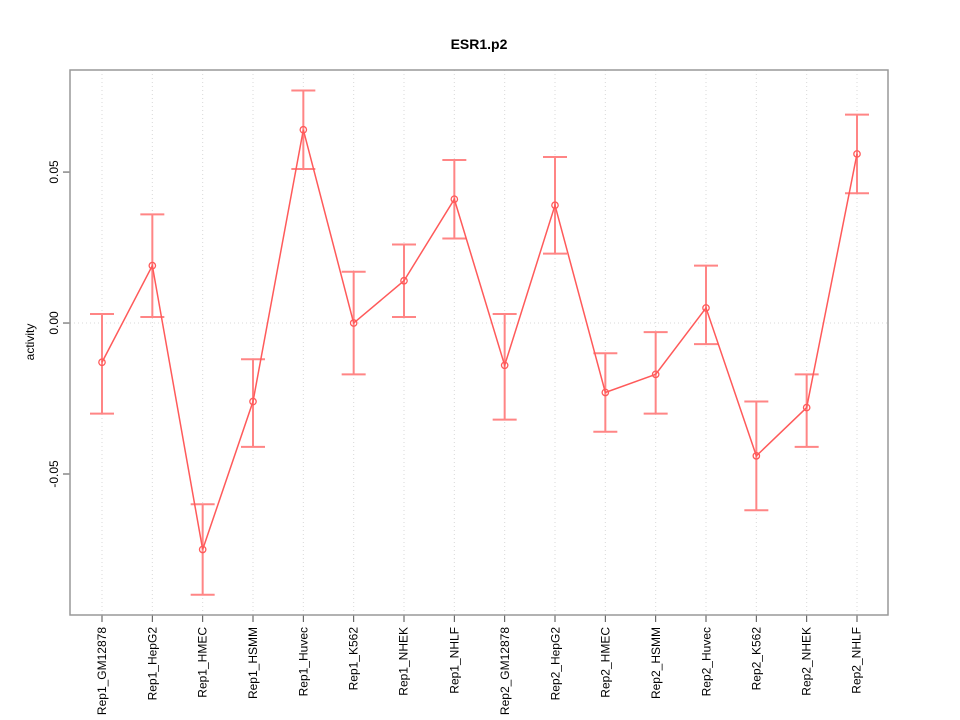 The image size is (960, 720). Describe the element at coordinates (404, 661) in the screenshot. I see `x-tick-label: Rep1_NHEK` at that location.